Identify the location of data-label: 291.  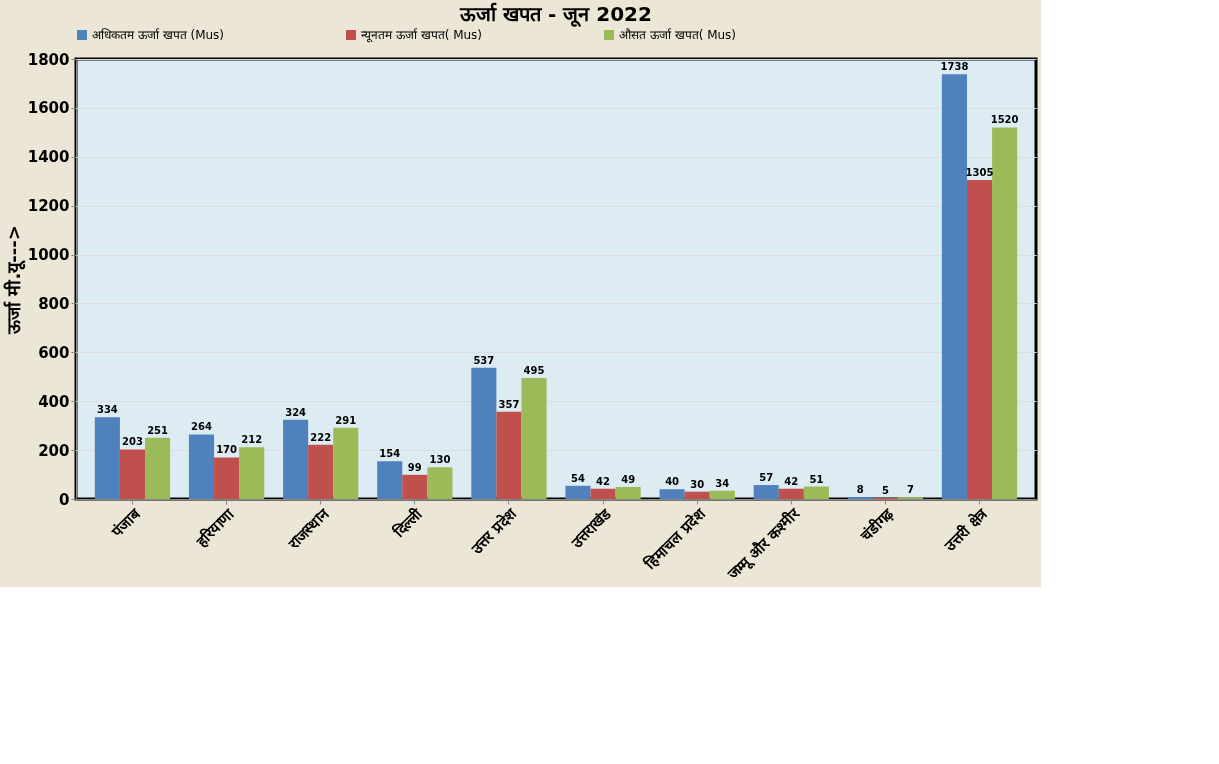
(346, 420).